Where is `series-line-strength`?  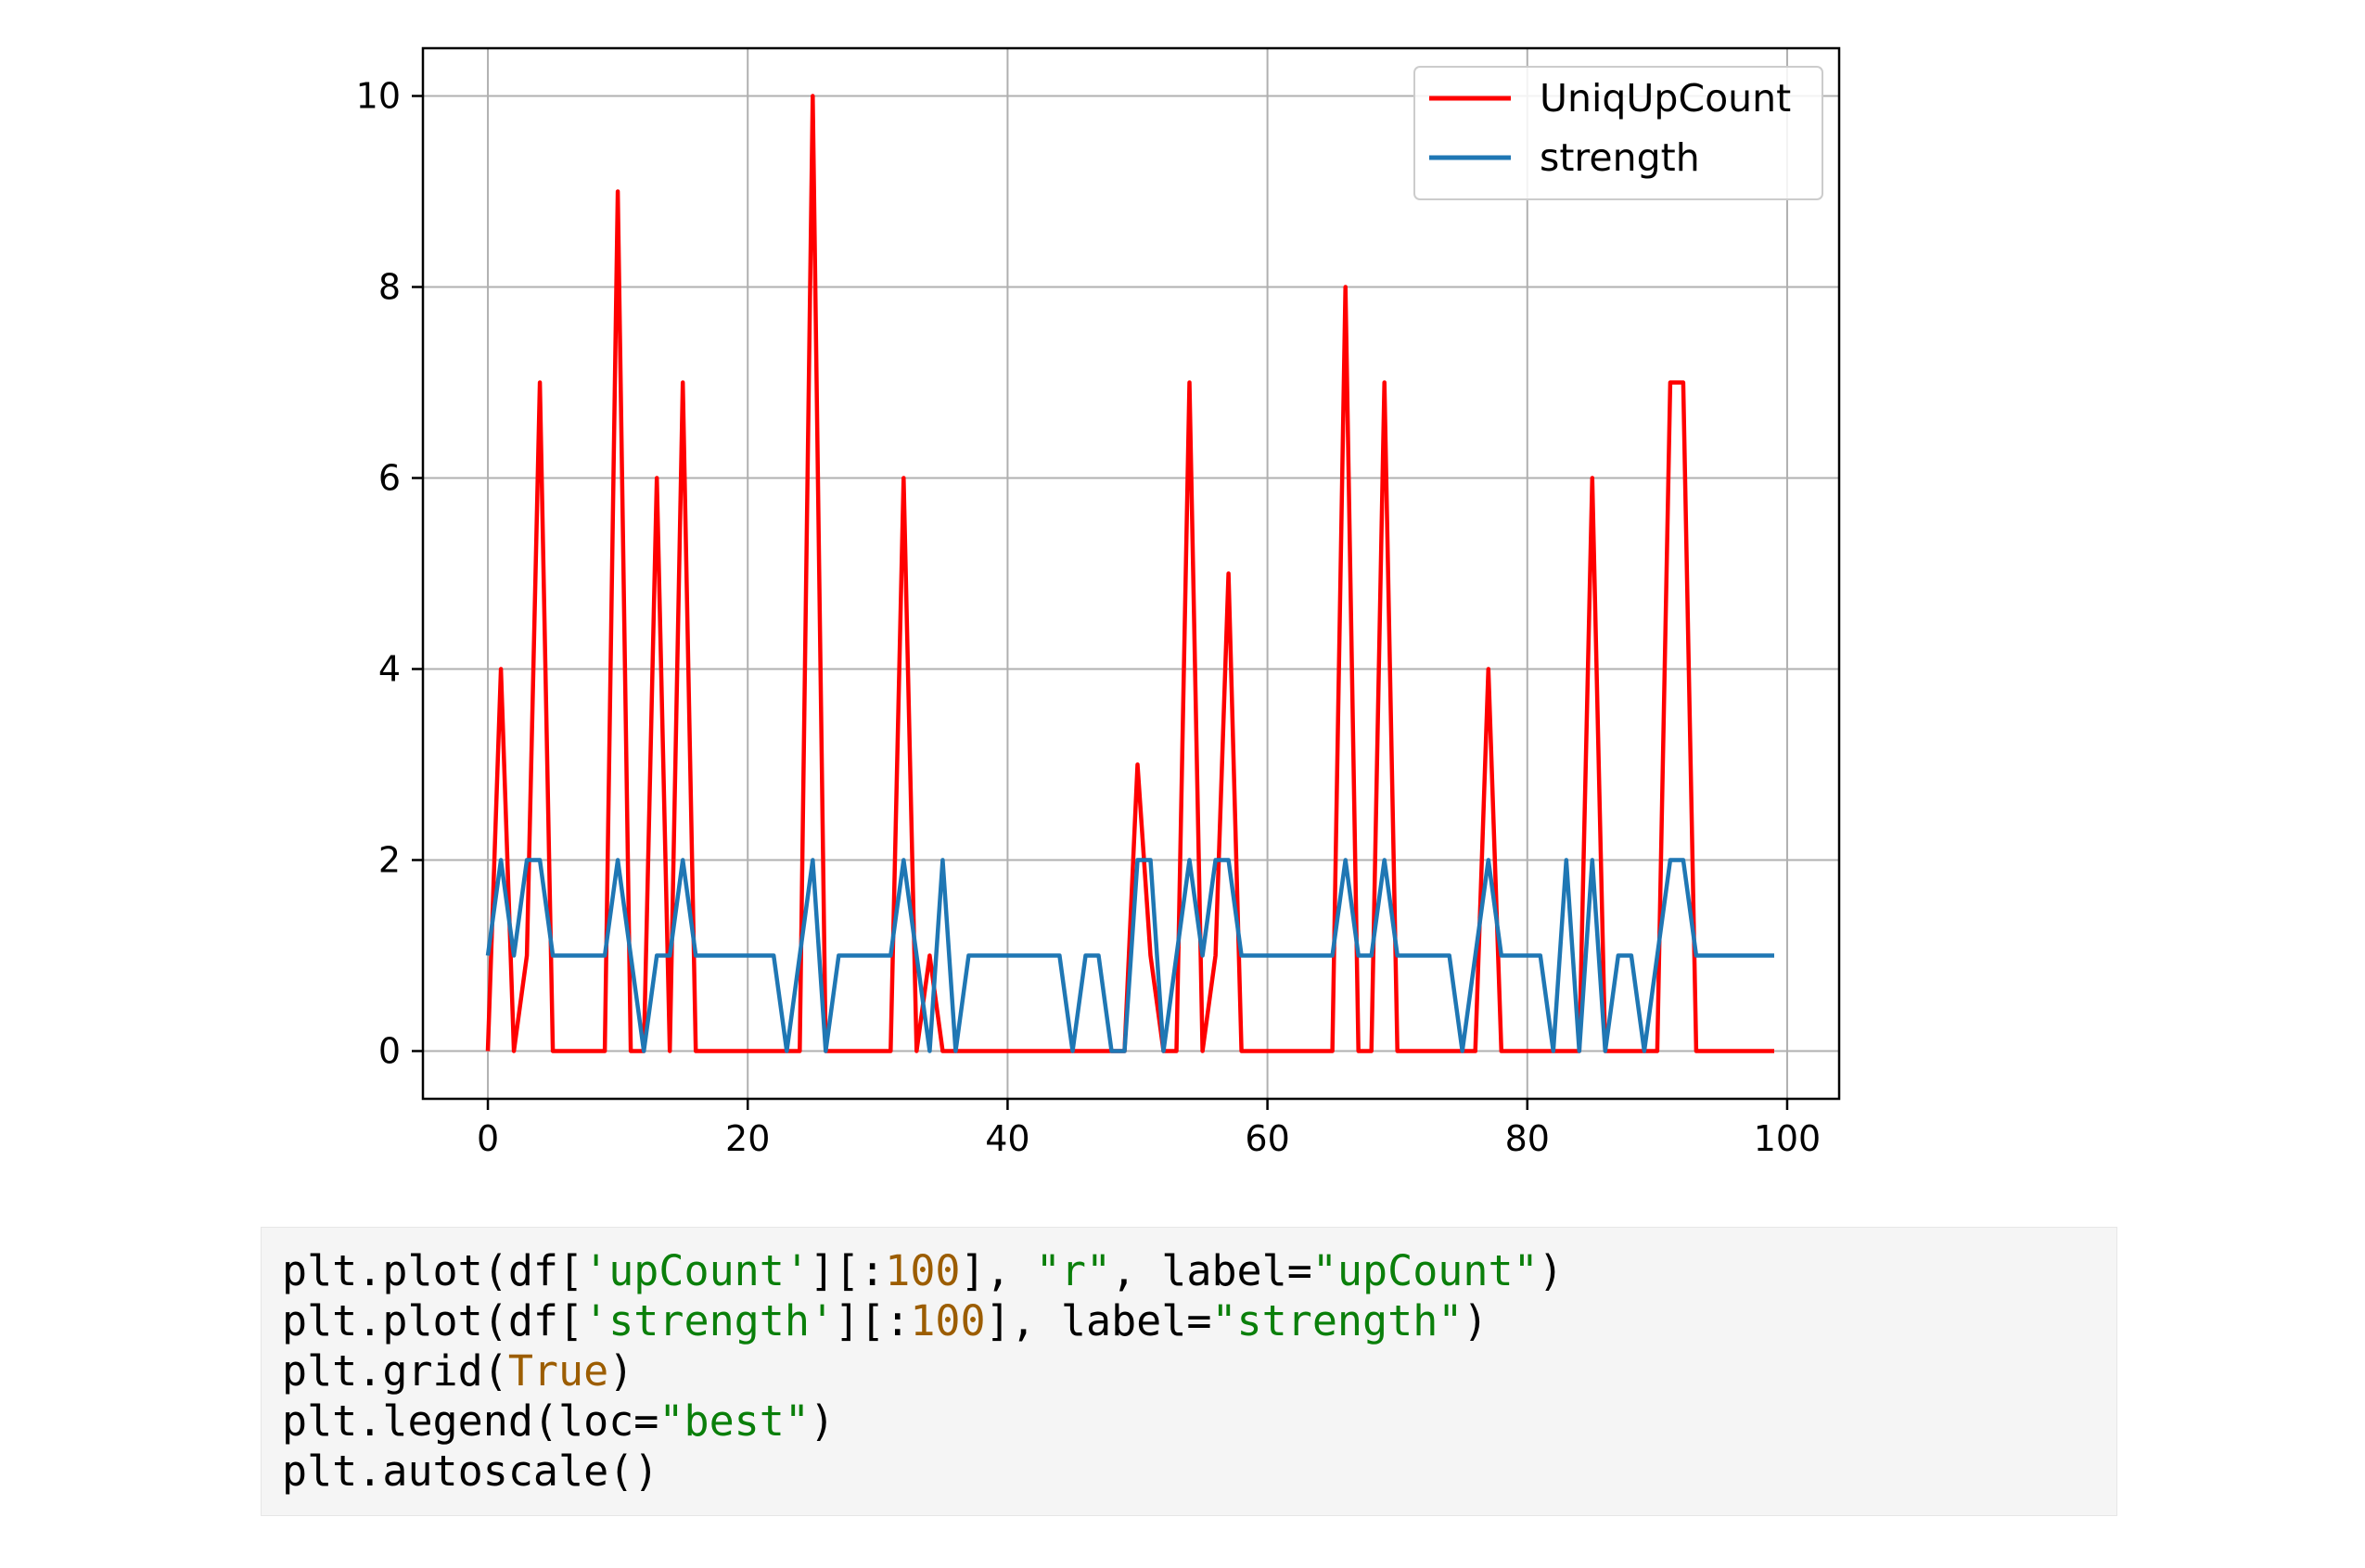 series-line-strength is located at coordinates (1129, 955).